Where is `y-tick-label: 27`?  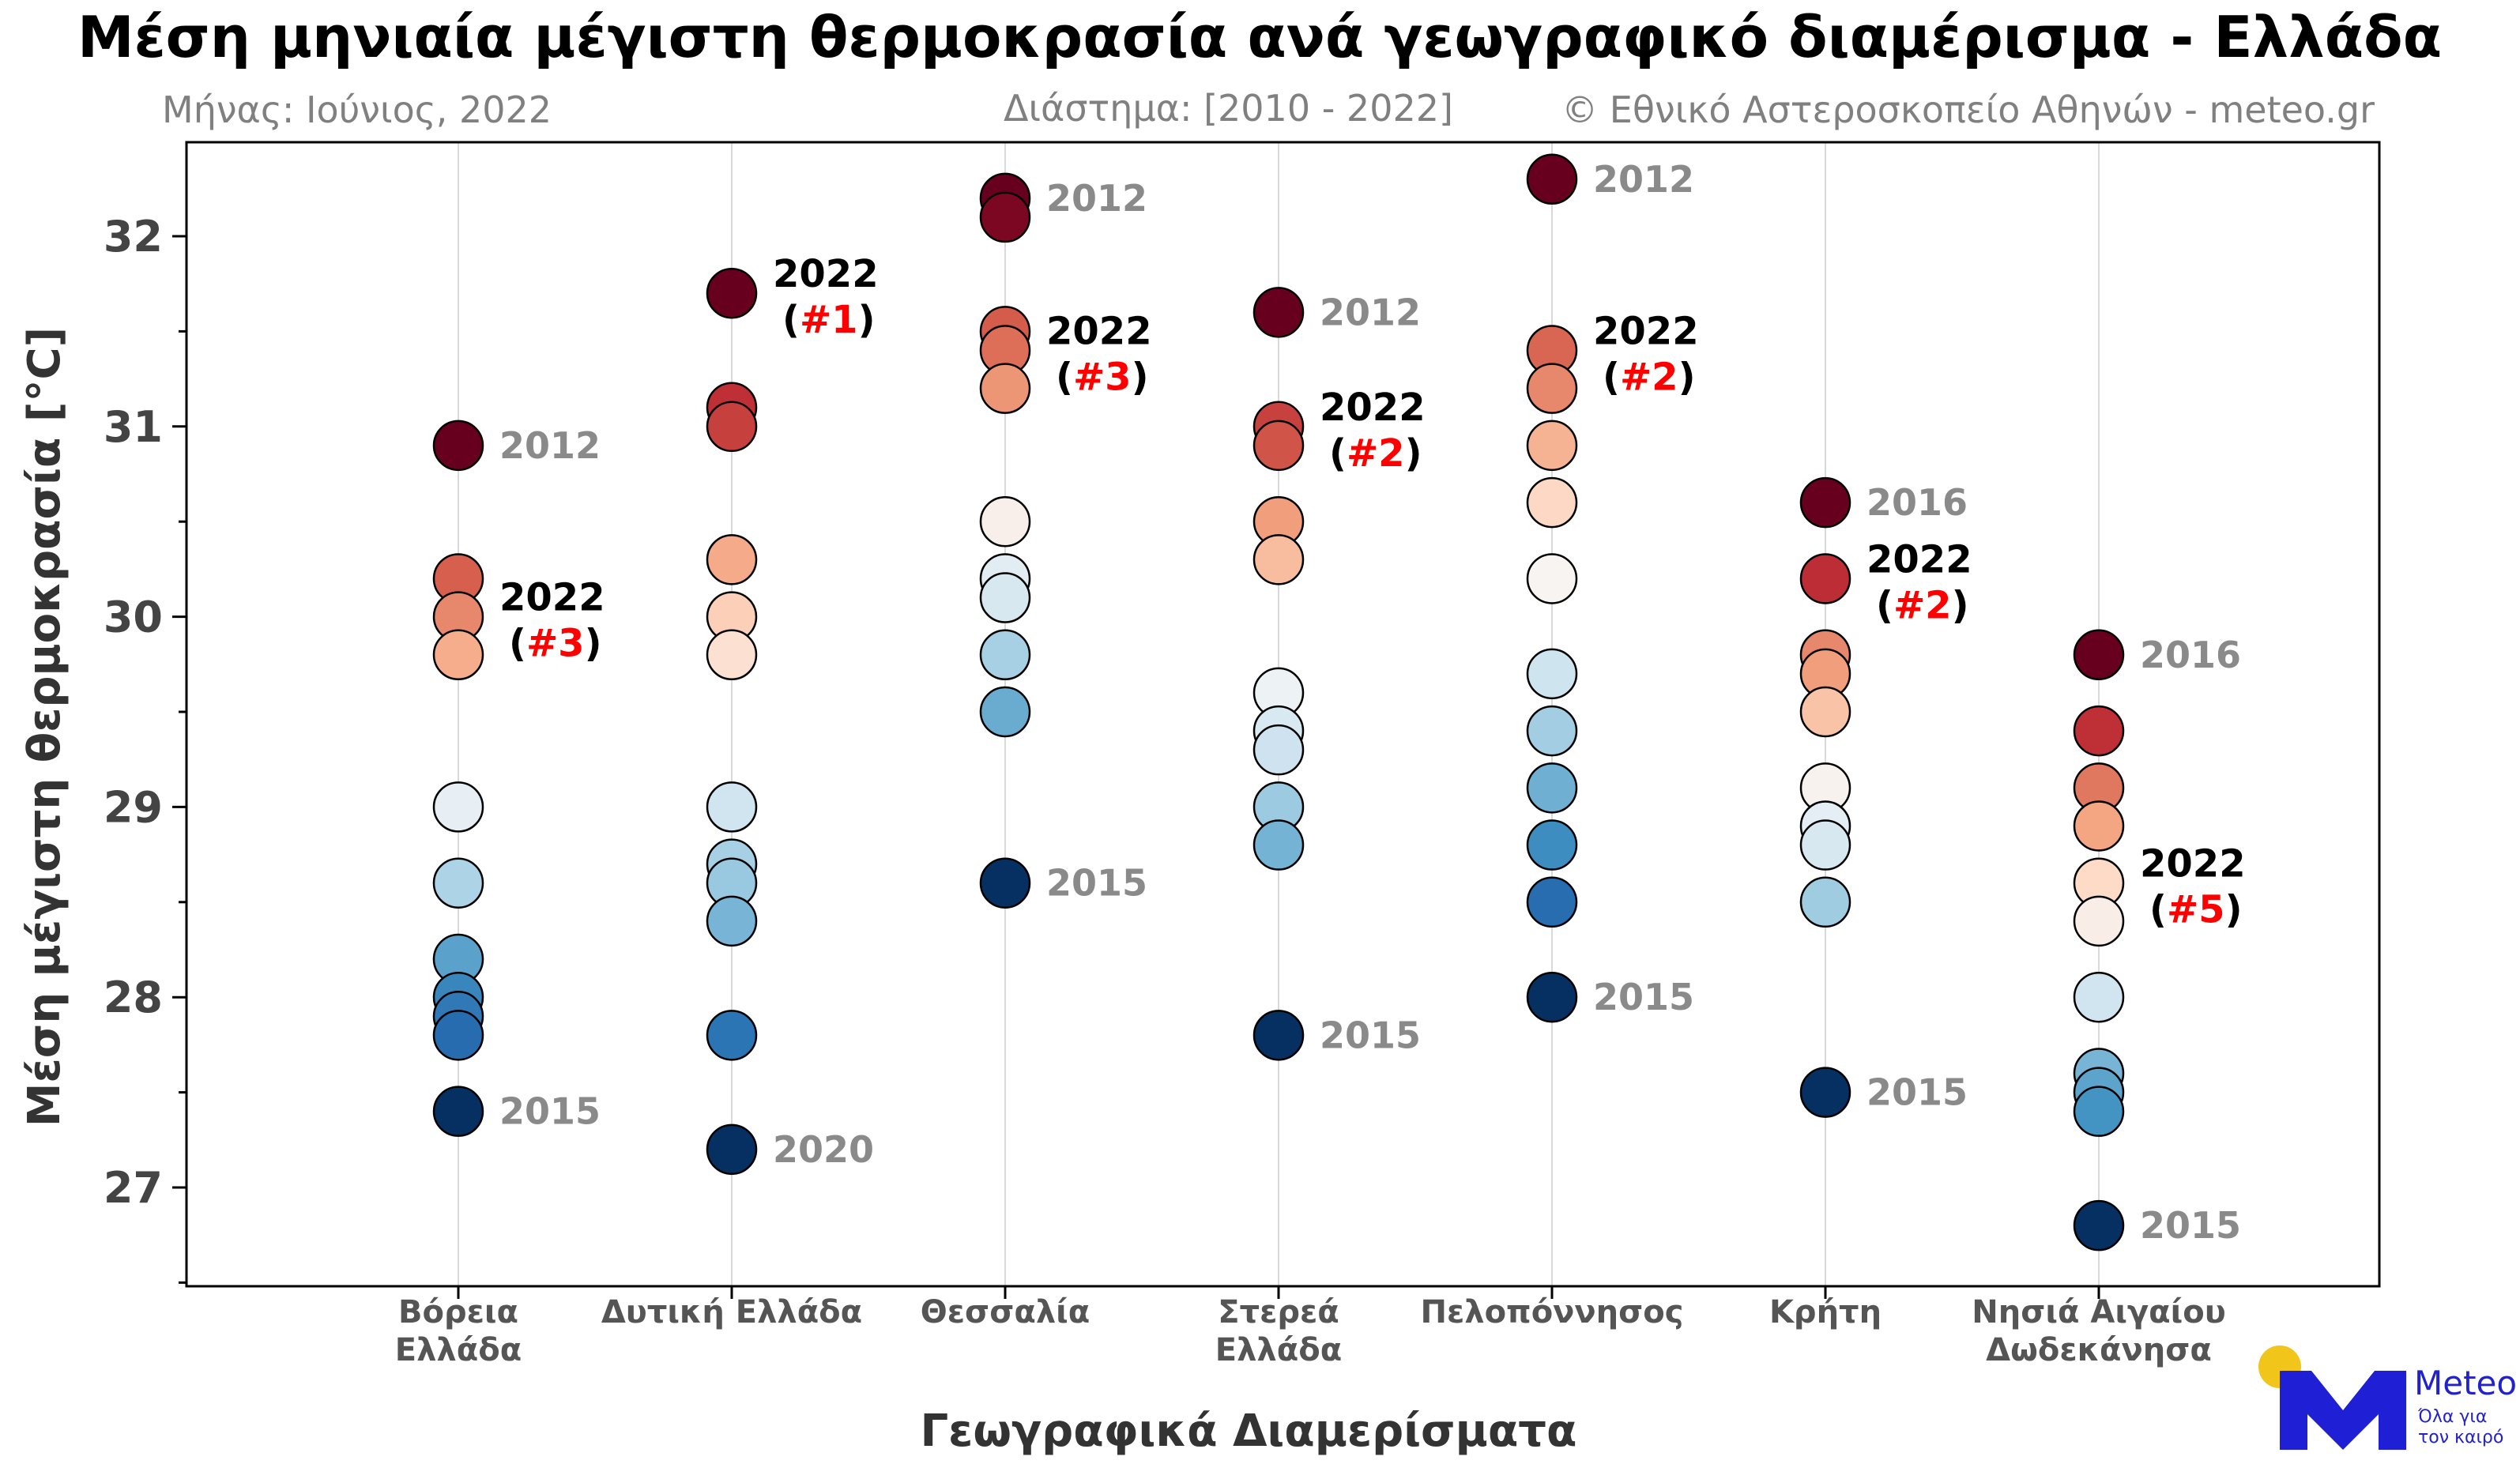
y-tick-label: 27 is located at coordinates (133, 1188).